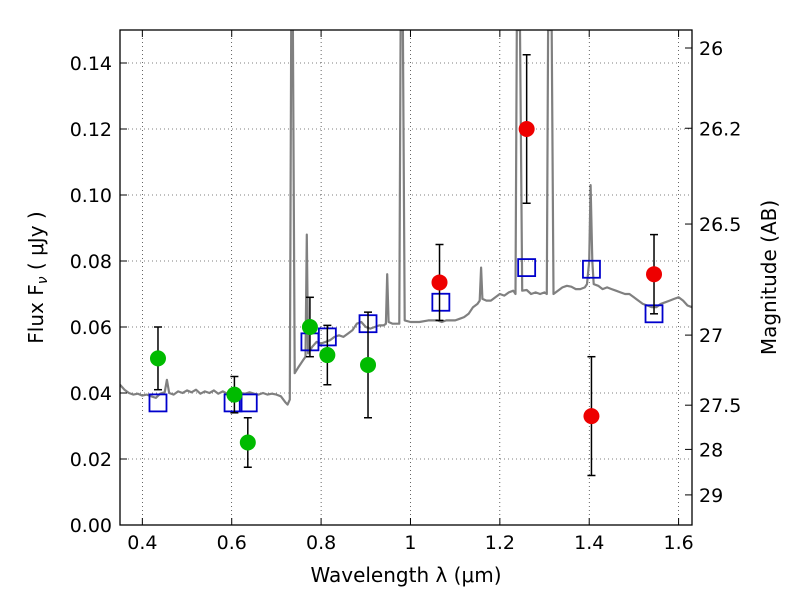  I want to click on y2-tick-label: 28, so click(711, 450).